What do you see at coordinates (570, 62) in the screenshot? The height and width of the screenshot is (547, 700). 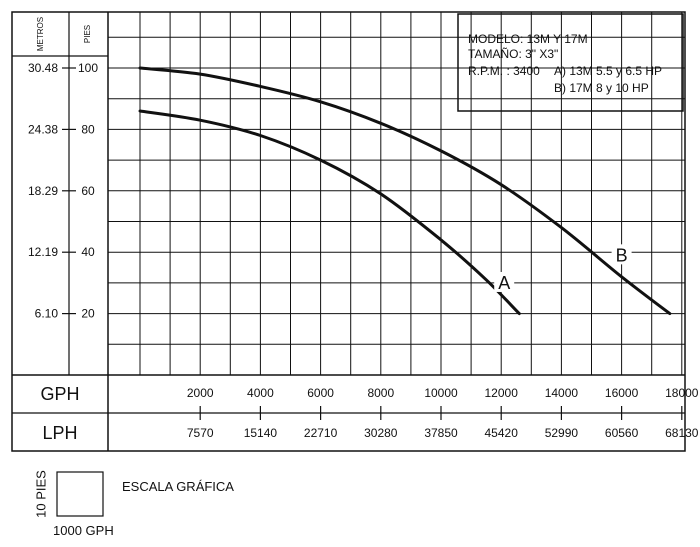 I see `info-box` at bounding box center [570, 62].